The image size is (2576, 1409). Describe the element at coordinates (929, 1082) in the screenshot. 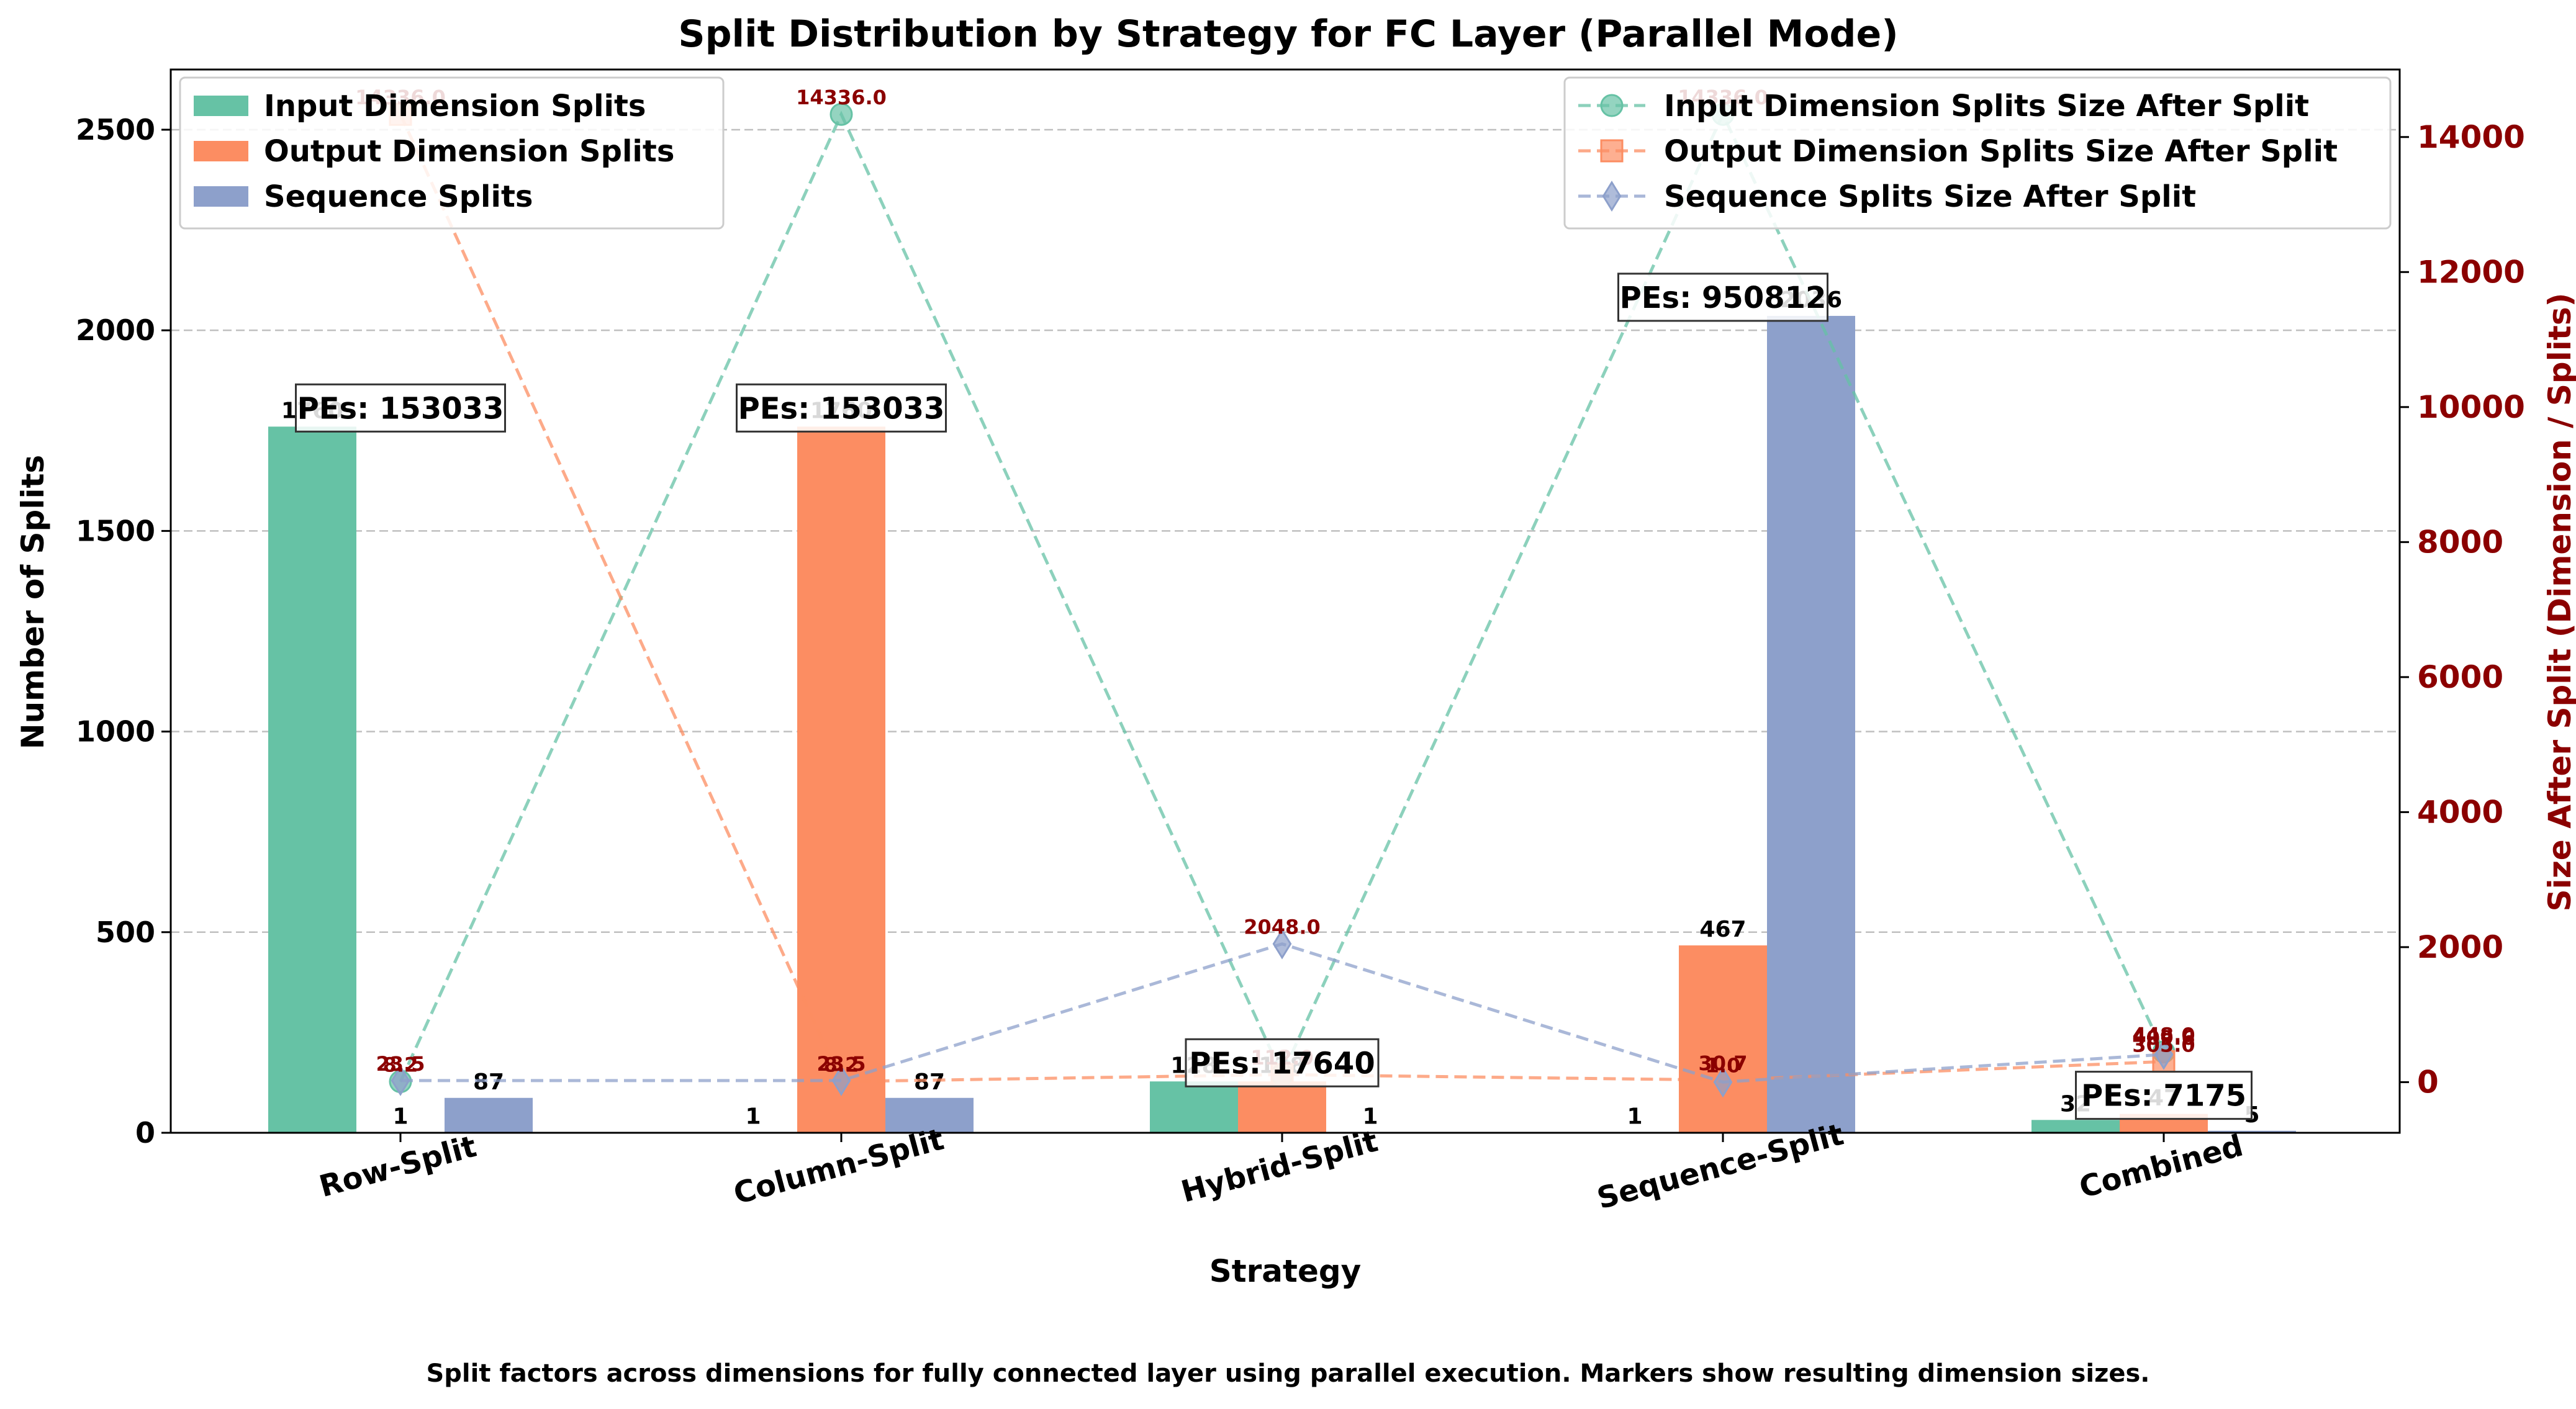

I see `bar-value-label: 87` at that location.